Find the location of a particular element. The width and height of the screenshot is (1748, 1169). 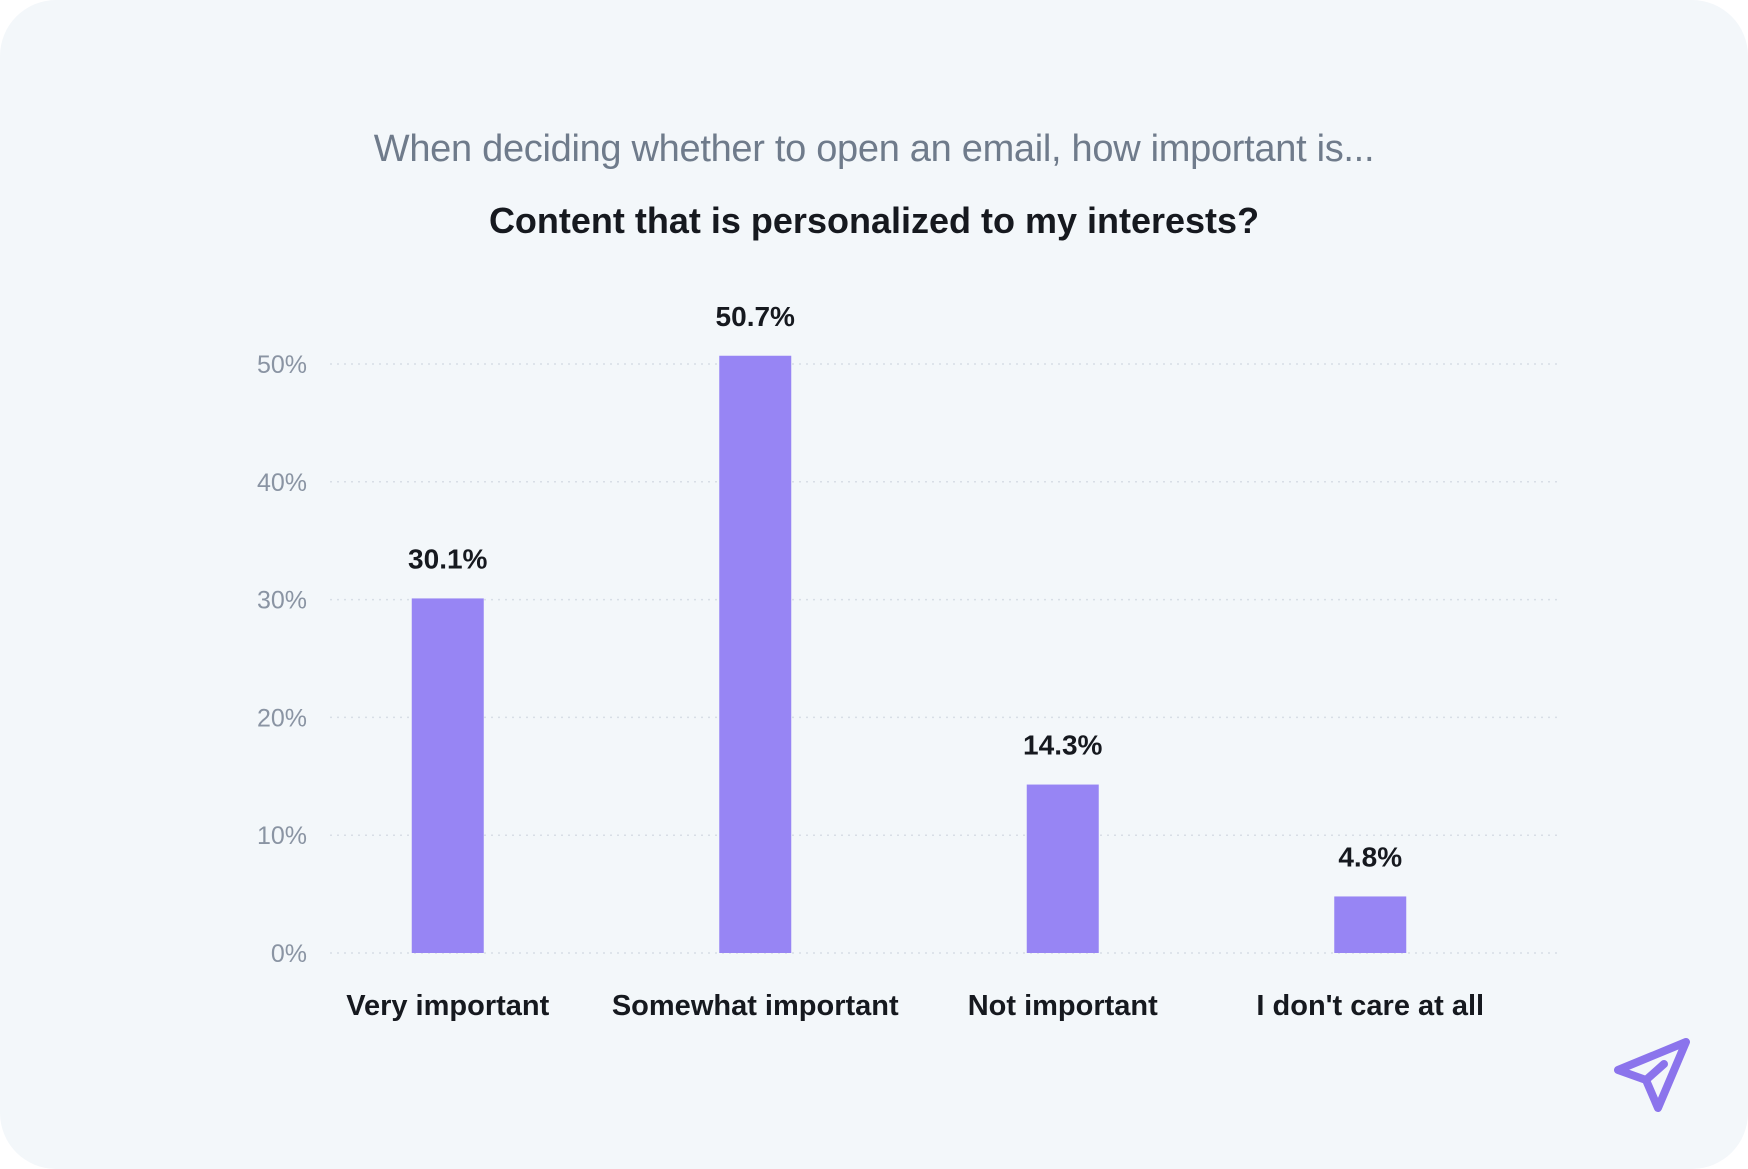

data-label: 4.8% is located at coordinates (1370, 856).